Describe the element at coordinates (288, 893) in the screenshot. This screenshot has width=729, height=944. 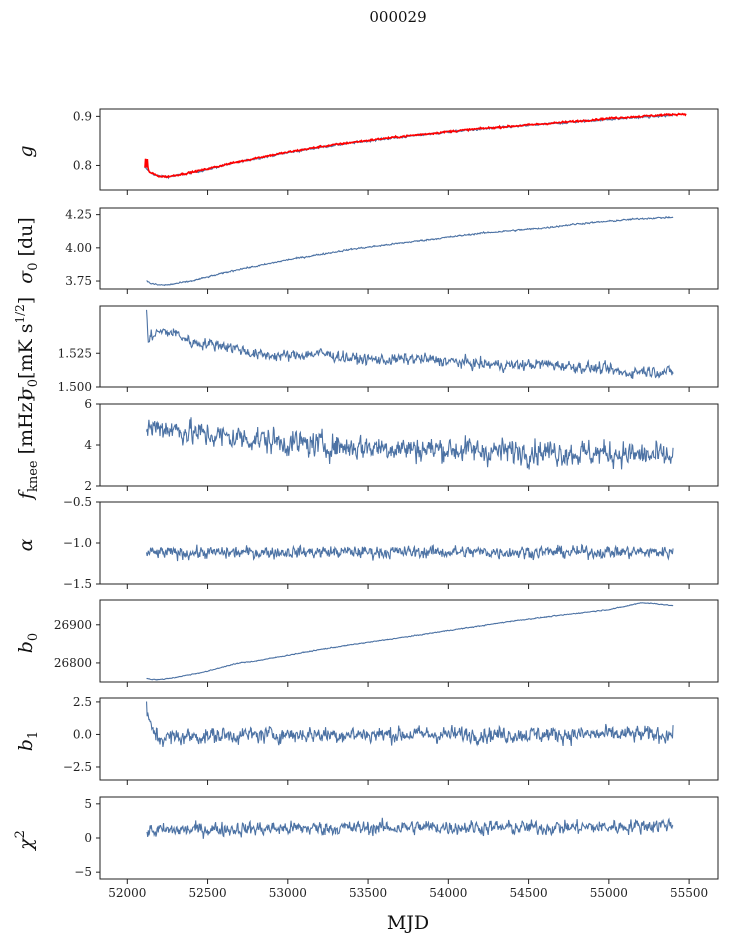
I see `x-tick-label: 53000` at that location.